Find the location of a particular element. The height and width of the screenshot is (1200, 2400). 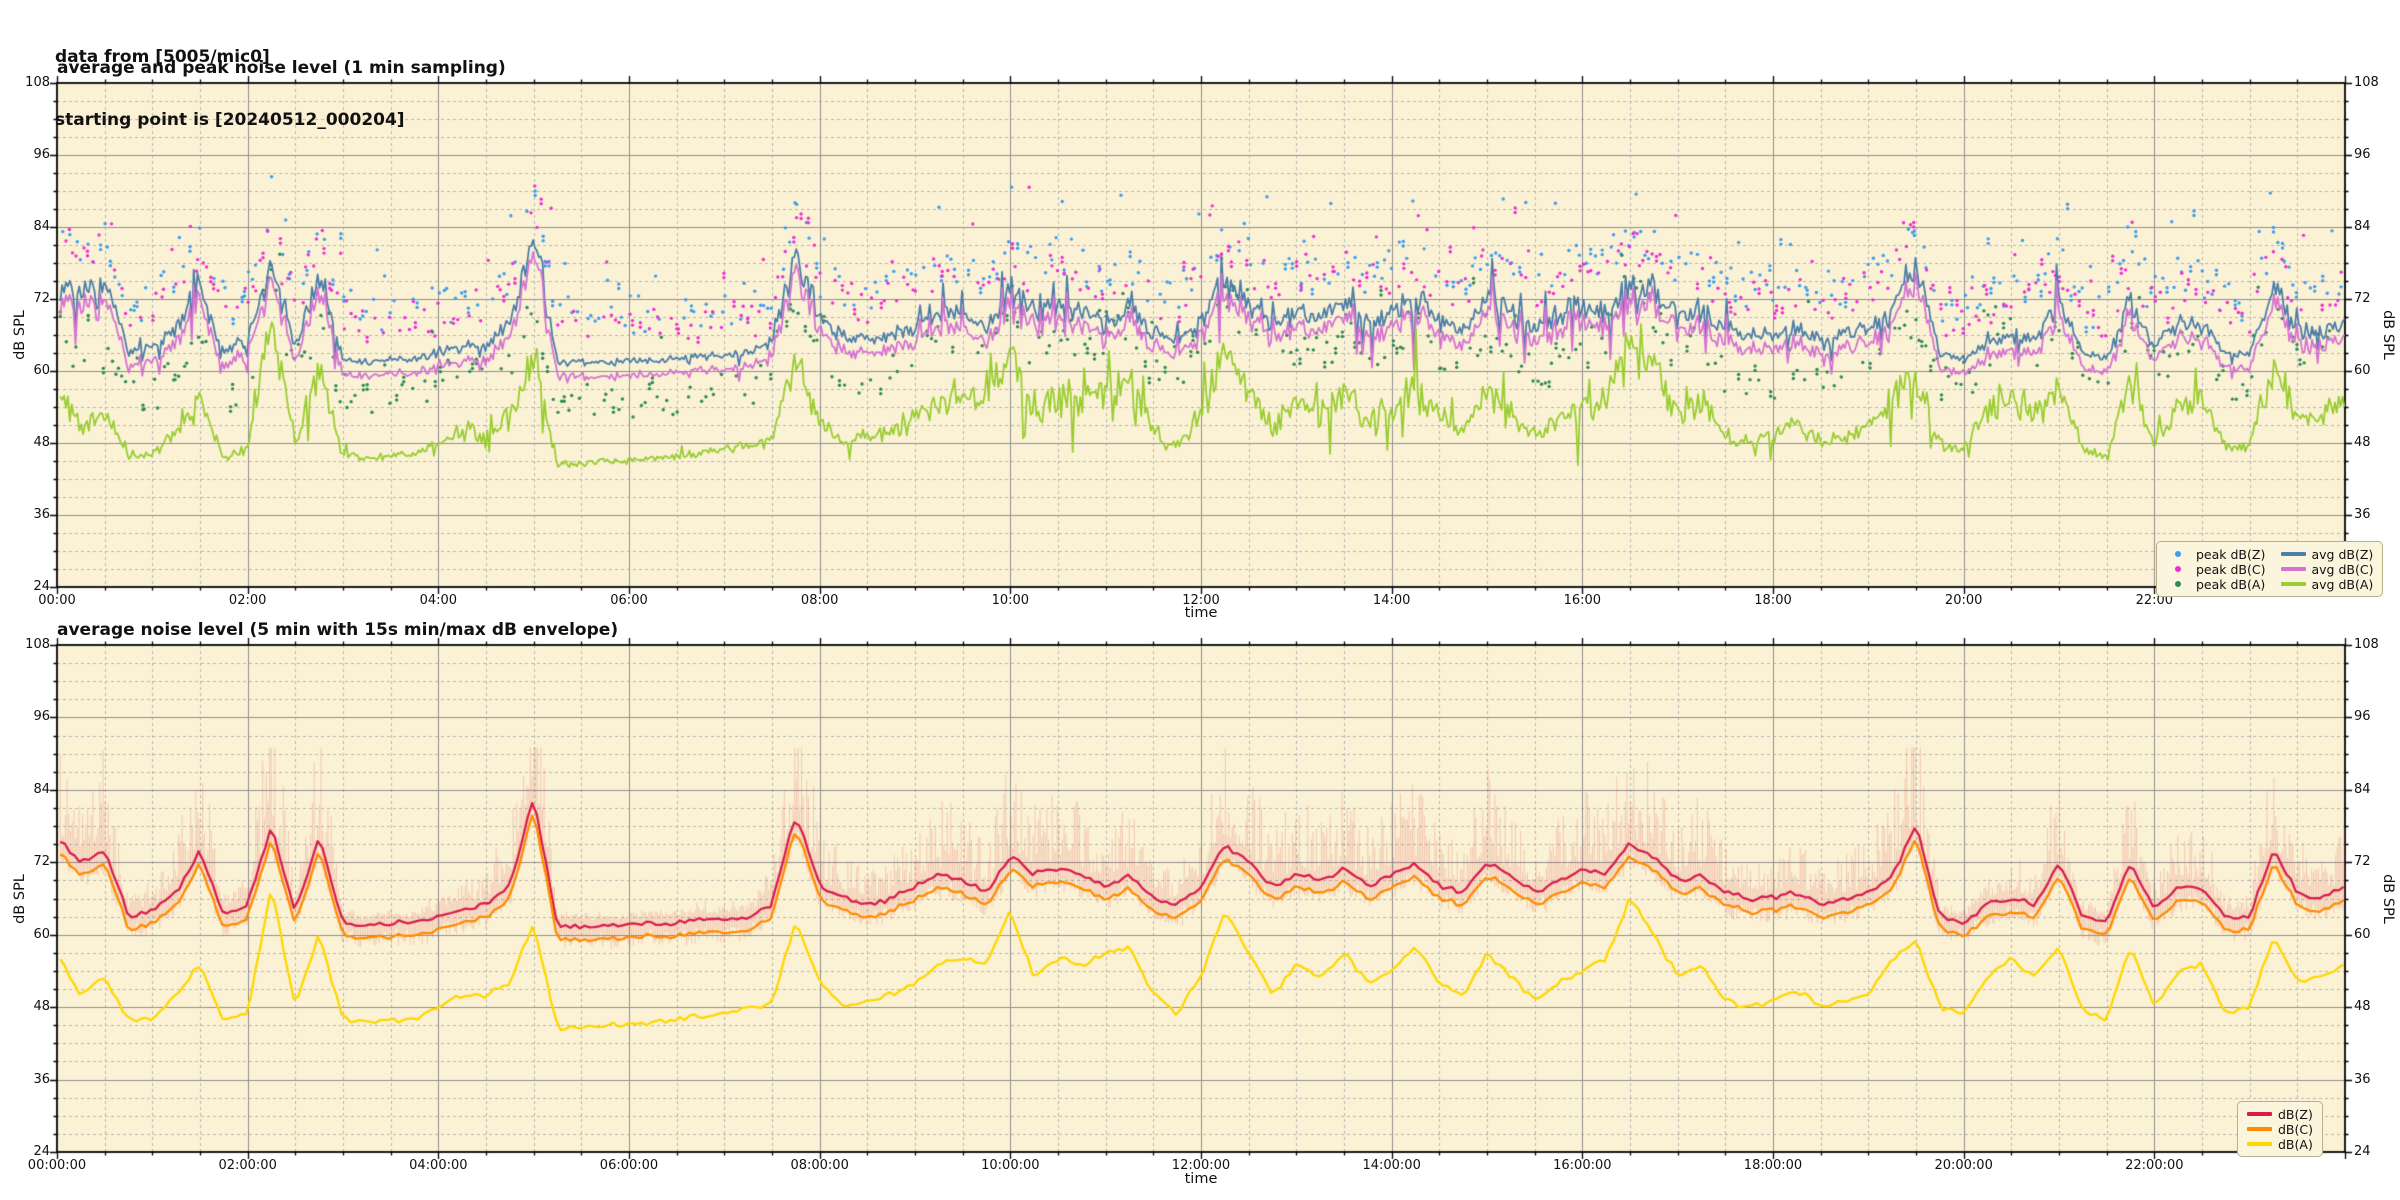

legend-item: dB(C) is located at coordinates (2280, 1129).